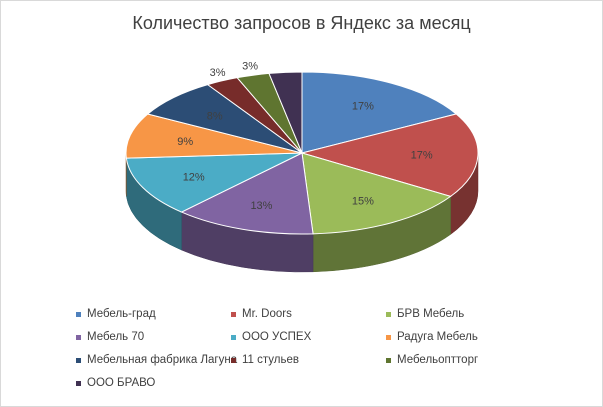 The width and height of the screenshot is (603, 407). What do you see at coordinates (218, 73) in the screenshot?
I see `data-label-8: 3%` at bounding box center [218, 73].